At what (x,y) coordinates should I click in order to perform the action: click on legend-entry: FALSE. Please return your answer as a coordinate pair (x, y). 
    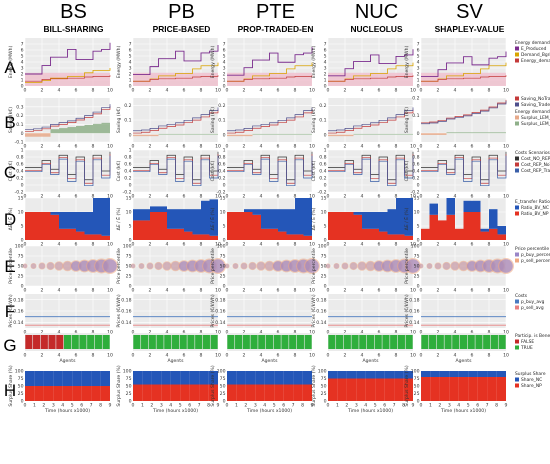
    Looking at the image, I should click on (527, 342).